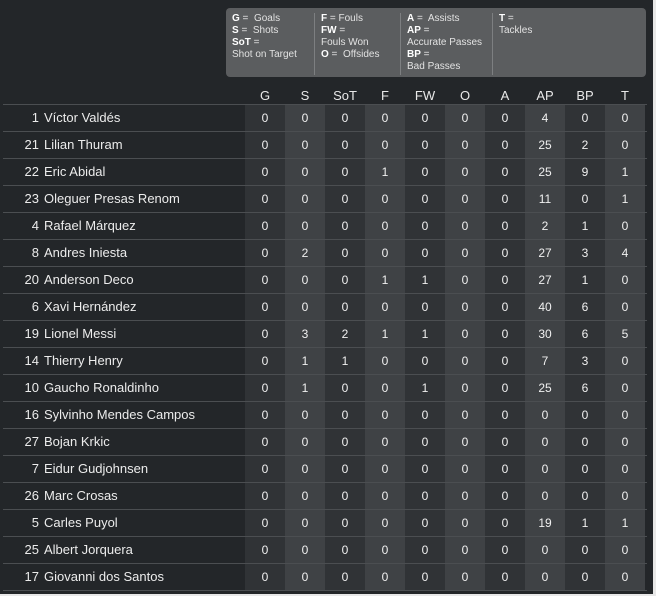 The image size is (656, 596). What do you see at coordinates (325, 388) in the screenshot?
I see `table-row: 10 Gaucho Ronaldinho 0 1 0 0 1 0 0 25 6 0` at bounding box center [325, 388].